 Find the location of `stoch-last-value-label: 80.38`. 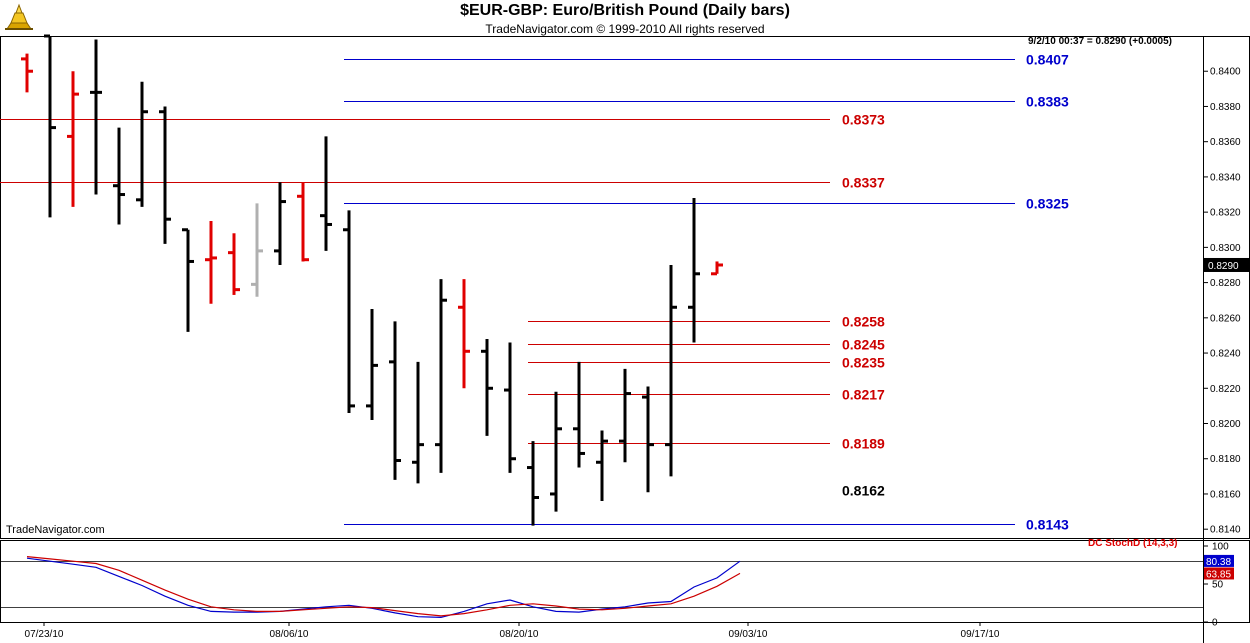

stoch-last-value-label: 80.38 is located at coordinates (1218, 562).